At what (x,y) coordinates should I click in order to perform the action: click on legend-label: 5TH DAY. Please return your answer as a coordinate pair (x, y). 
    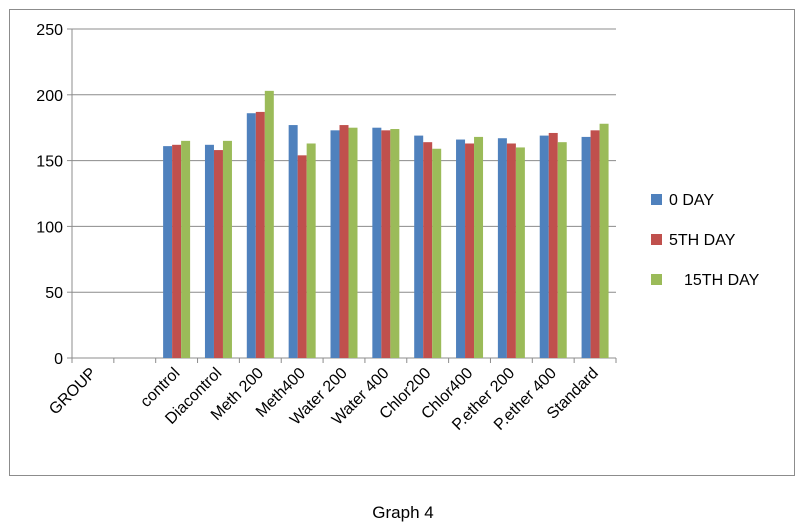
    Looking at the image, I should click on (702, 240).